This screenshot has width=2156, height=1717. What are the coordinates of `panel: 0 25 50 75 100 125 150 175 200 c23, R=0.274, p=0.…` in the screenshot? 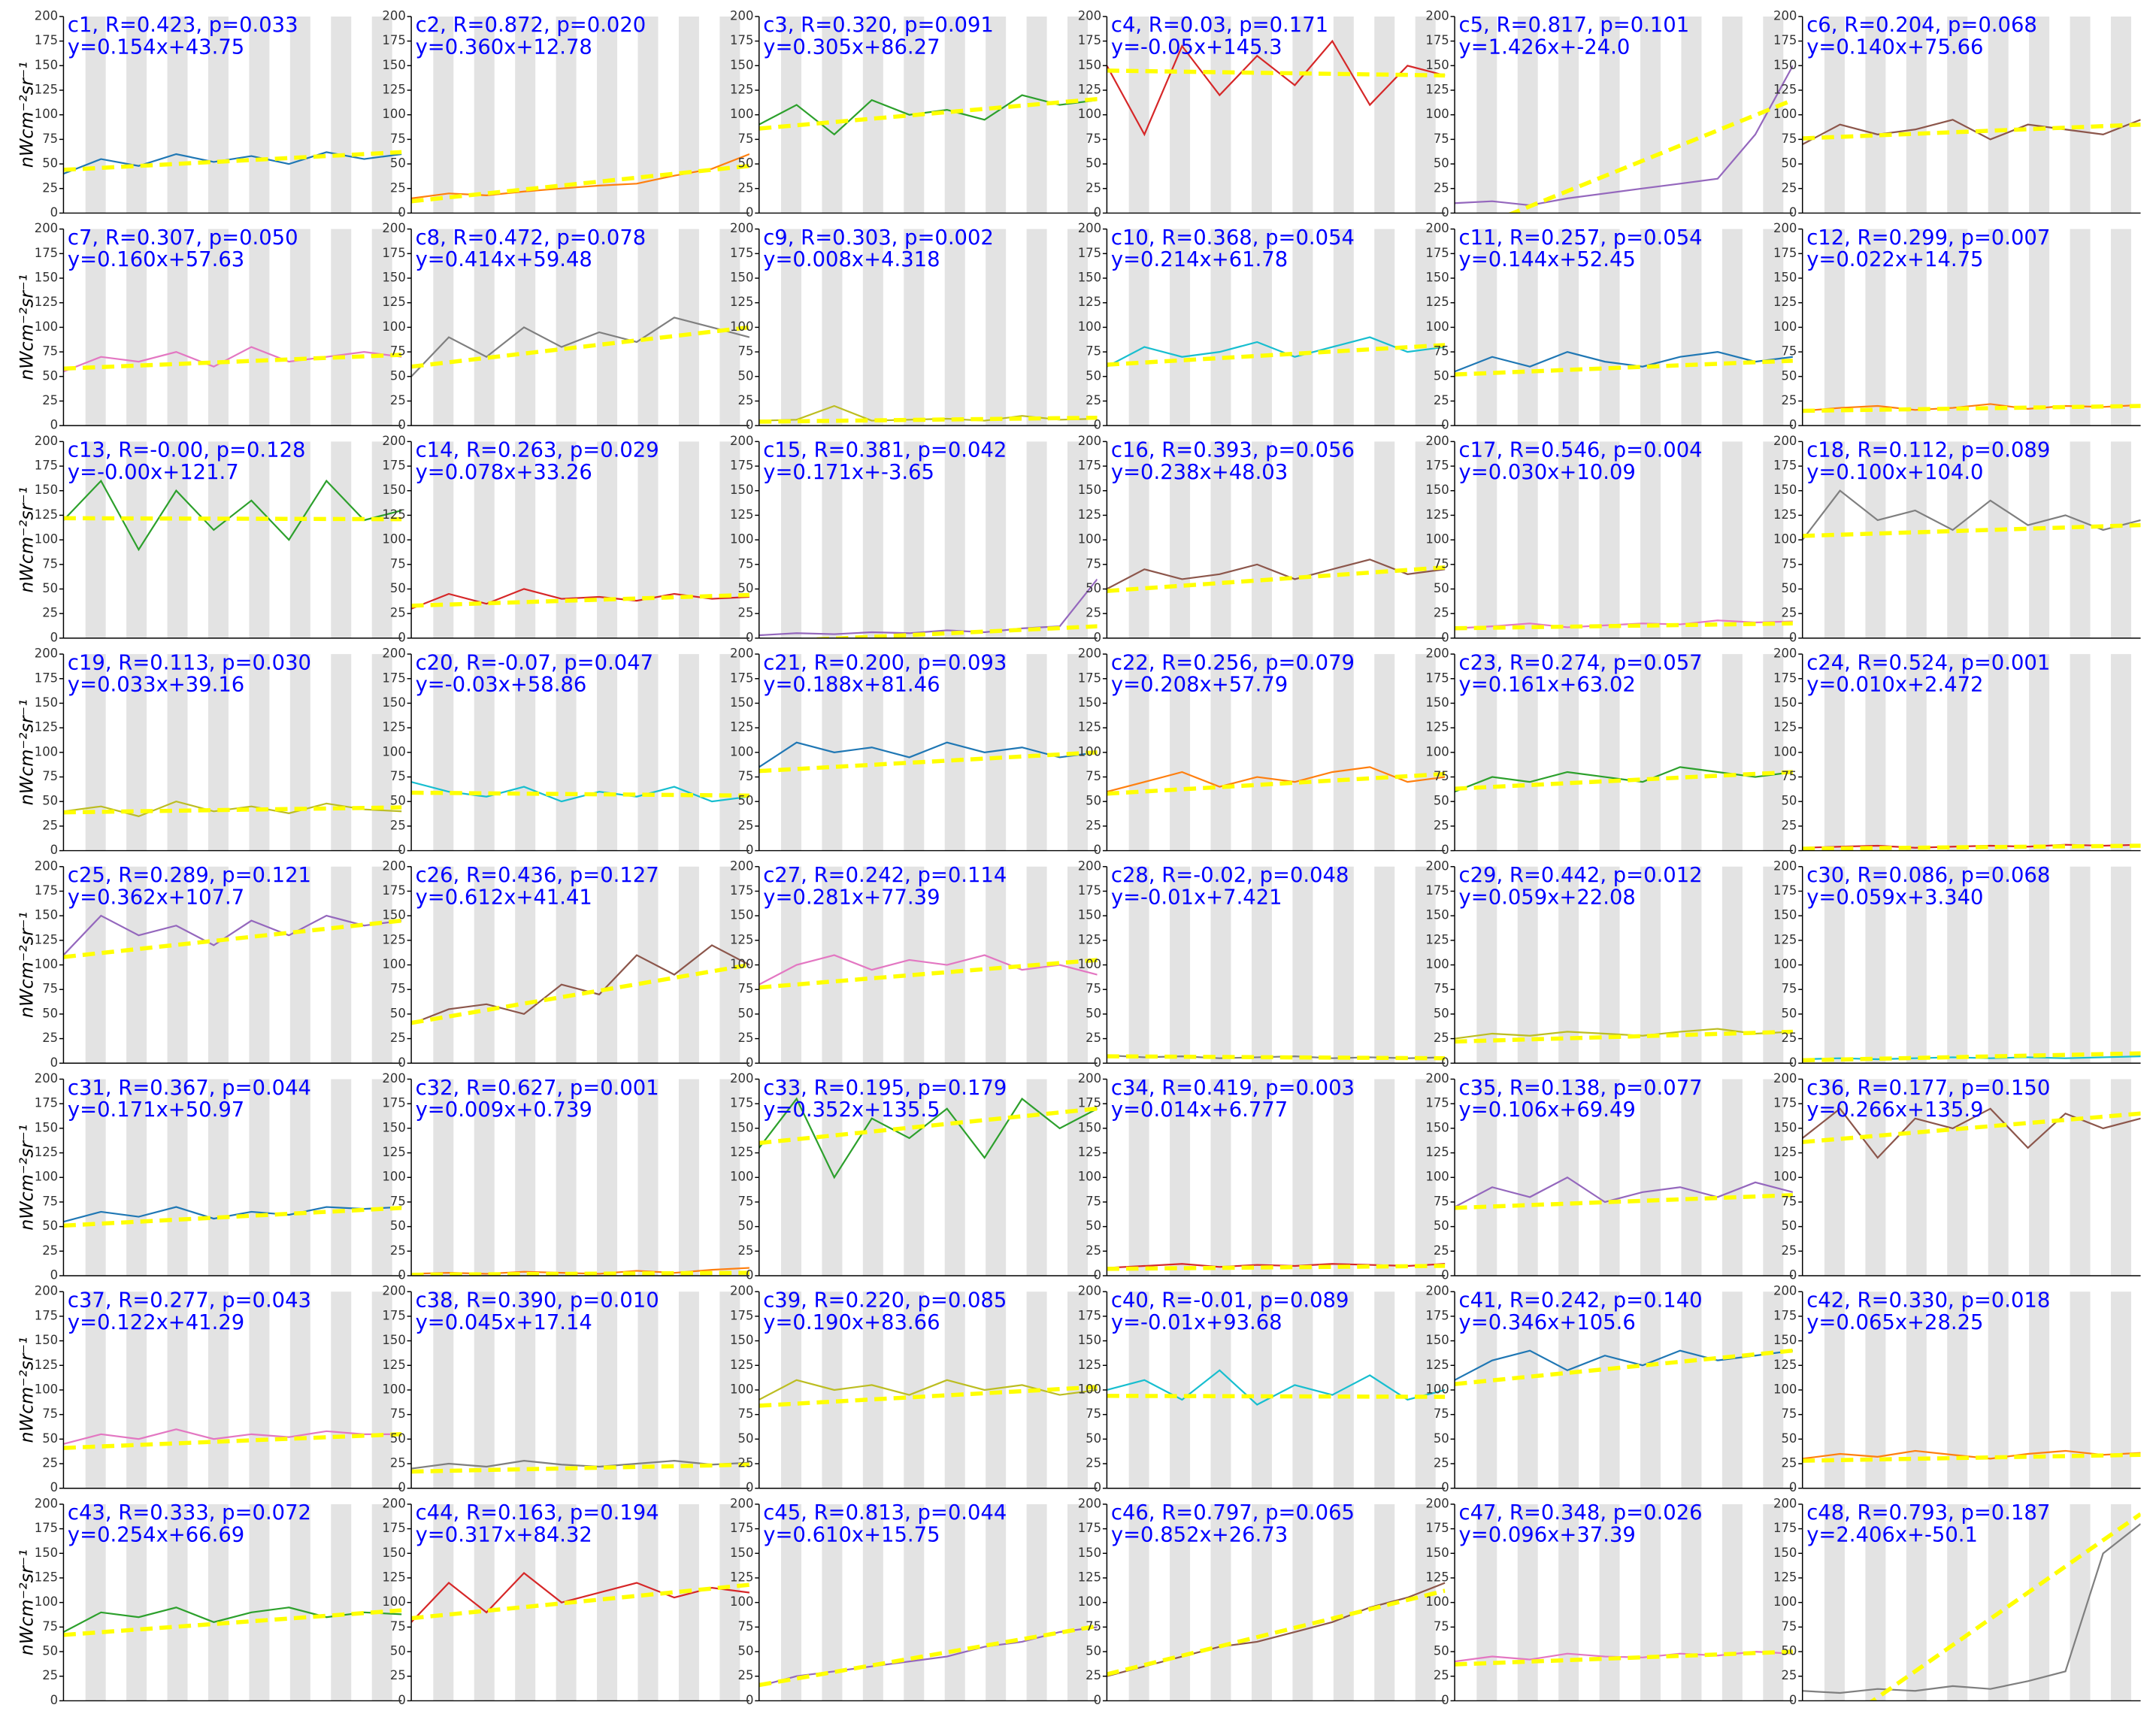 It's located at (1609, 752).